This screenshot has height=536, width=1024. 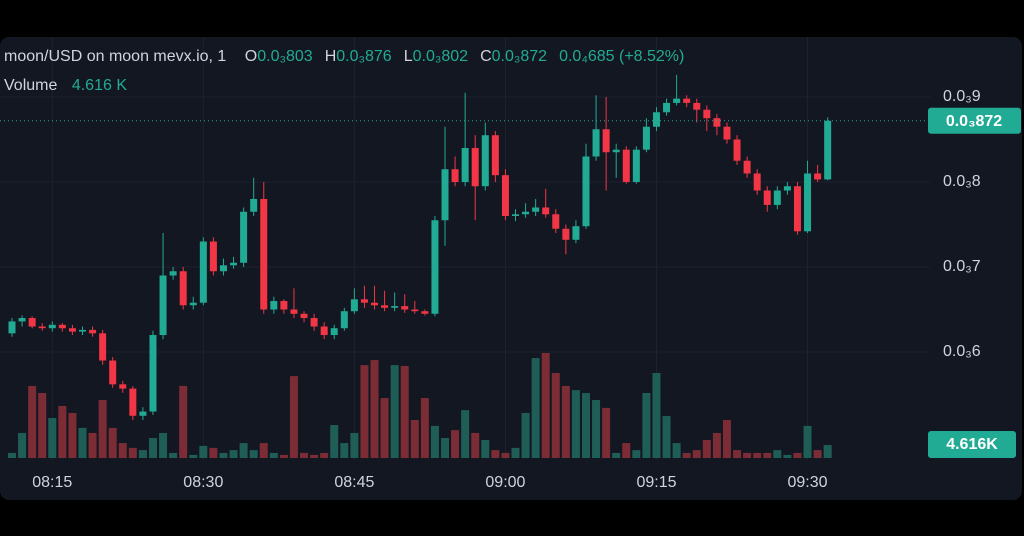 What do you see at coordinates (30, 85) in the screenshot?
I see `volume-title: Volume` at bounding box center [30, 85].